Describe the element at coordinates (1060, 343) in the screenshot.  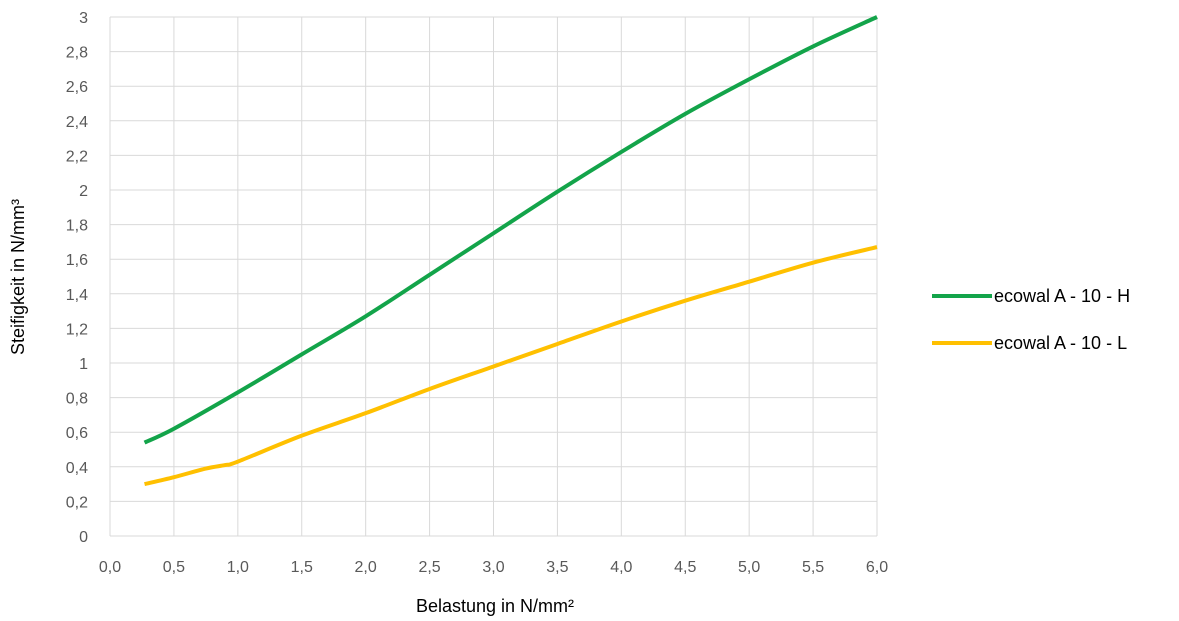
I see `legend-label-l: ecowal A - 10 - L` at that location.